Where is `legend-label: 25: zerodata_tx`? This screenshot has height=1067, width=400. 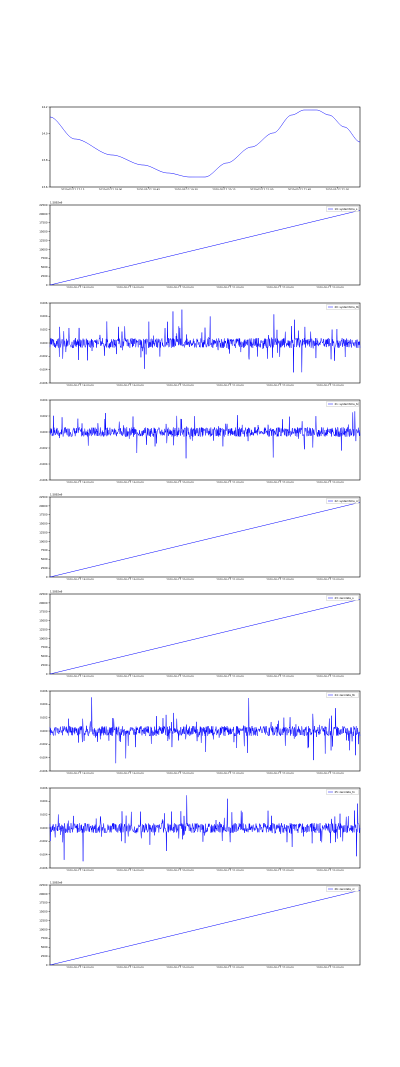
legend-label: 25: zerodata_tx is located at coordinates (345, 792).